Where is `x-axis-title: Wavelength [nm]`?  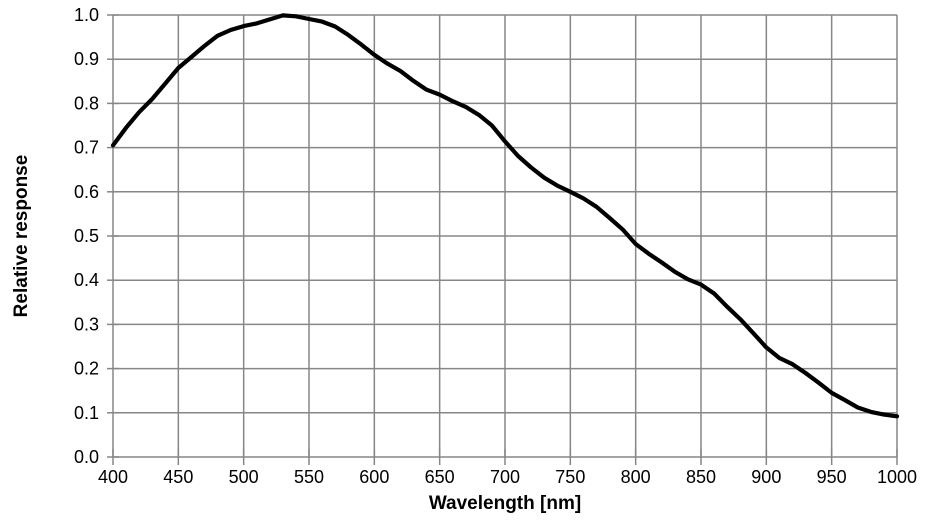
x-axis-title: Wavelength [nm] is located at coordinates (505, 503).